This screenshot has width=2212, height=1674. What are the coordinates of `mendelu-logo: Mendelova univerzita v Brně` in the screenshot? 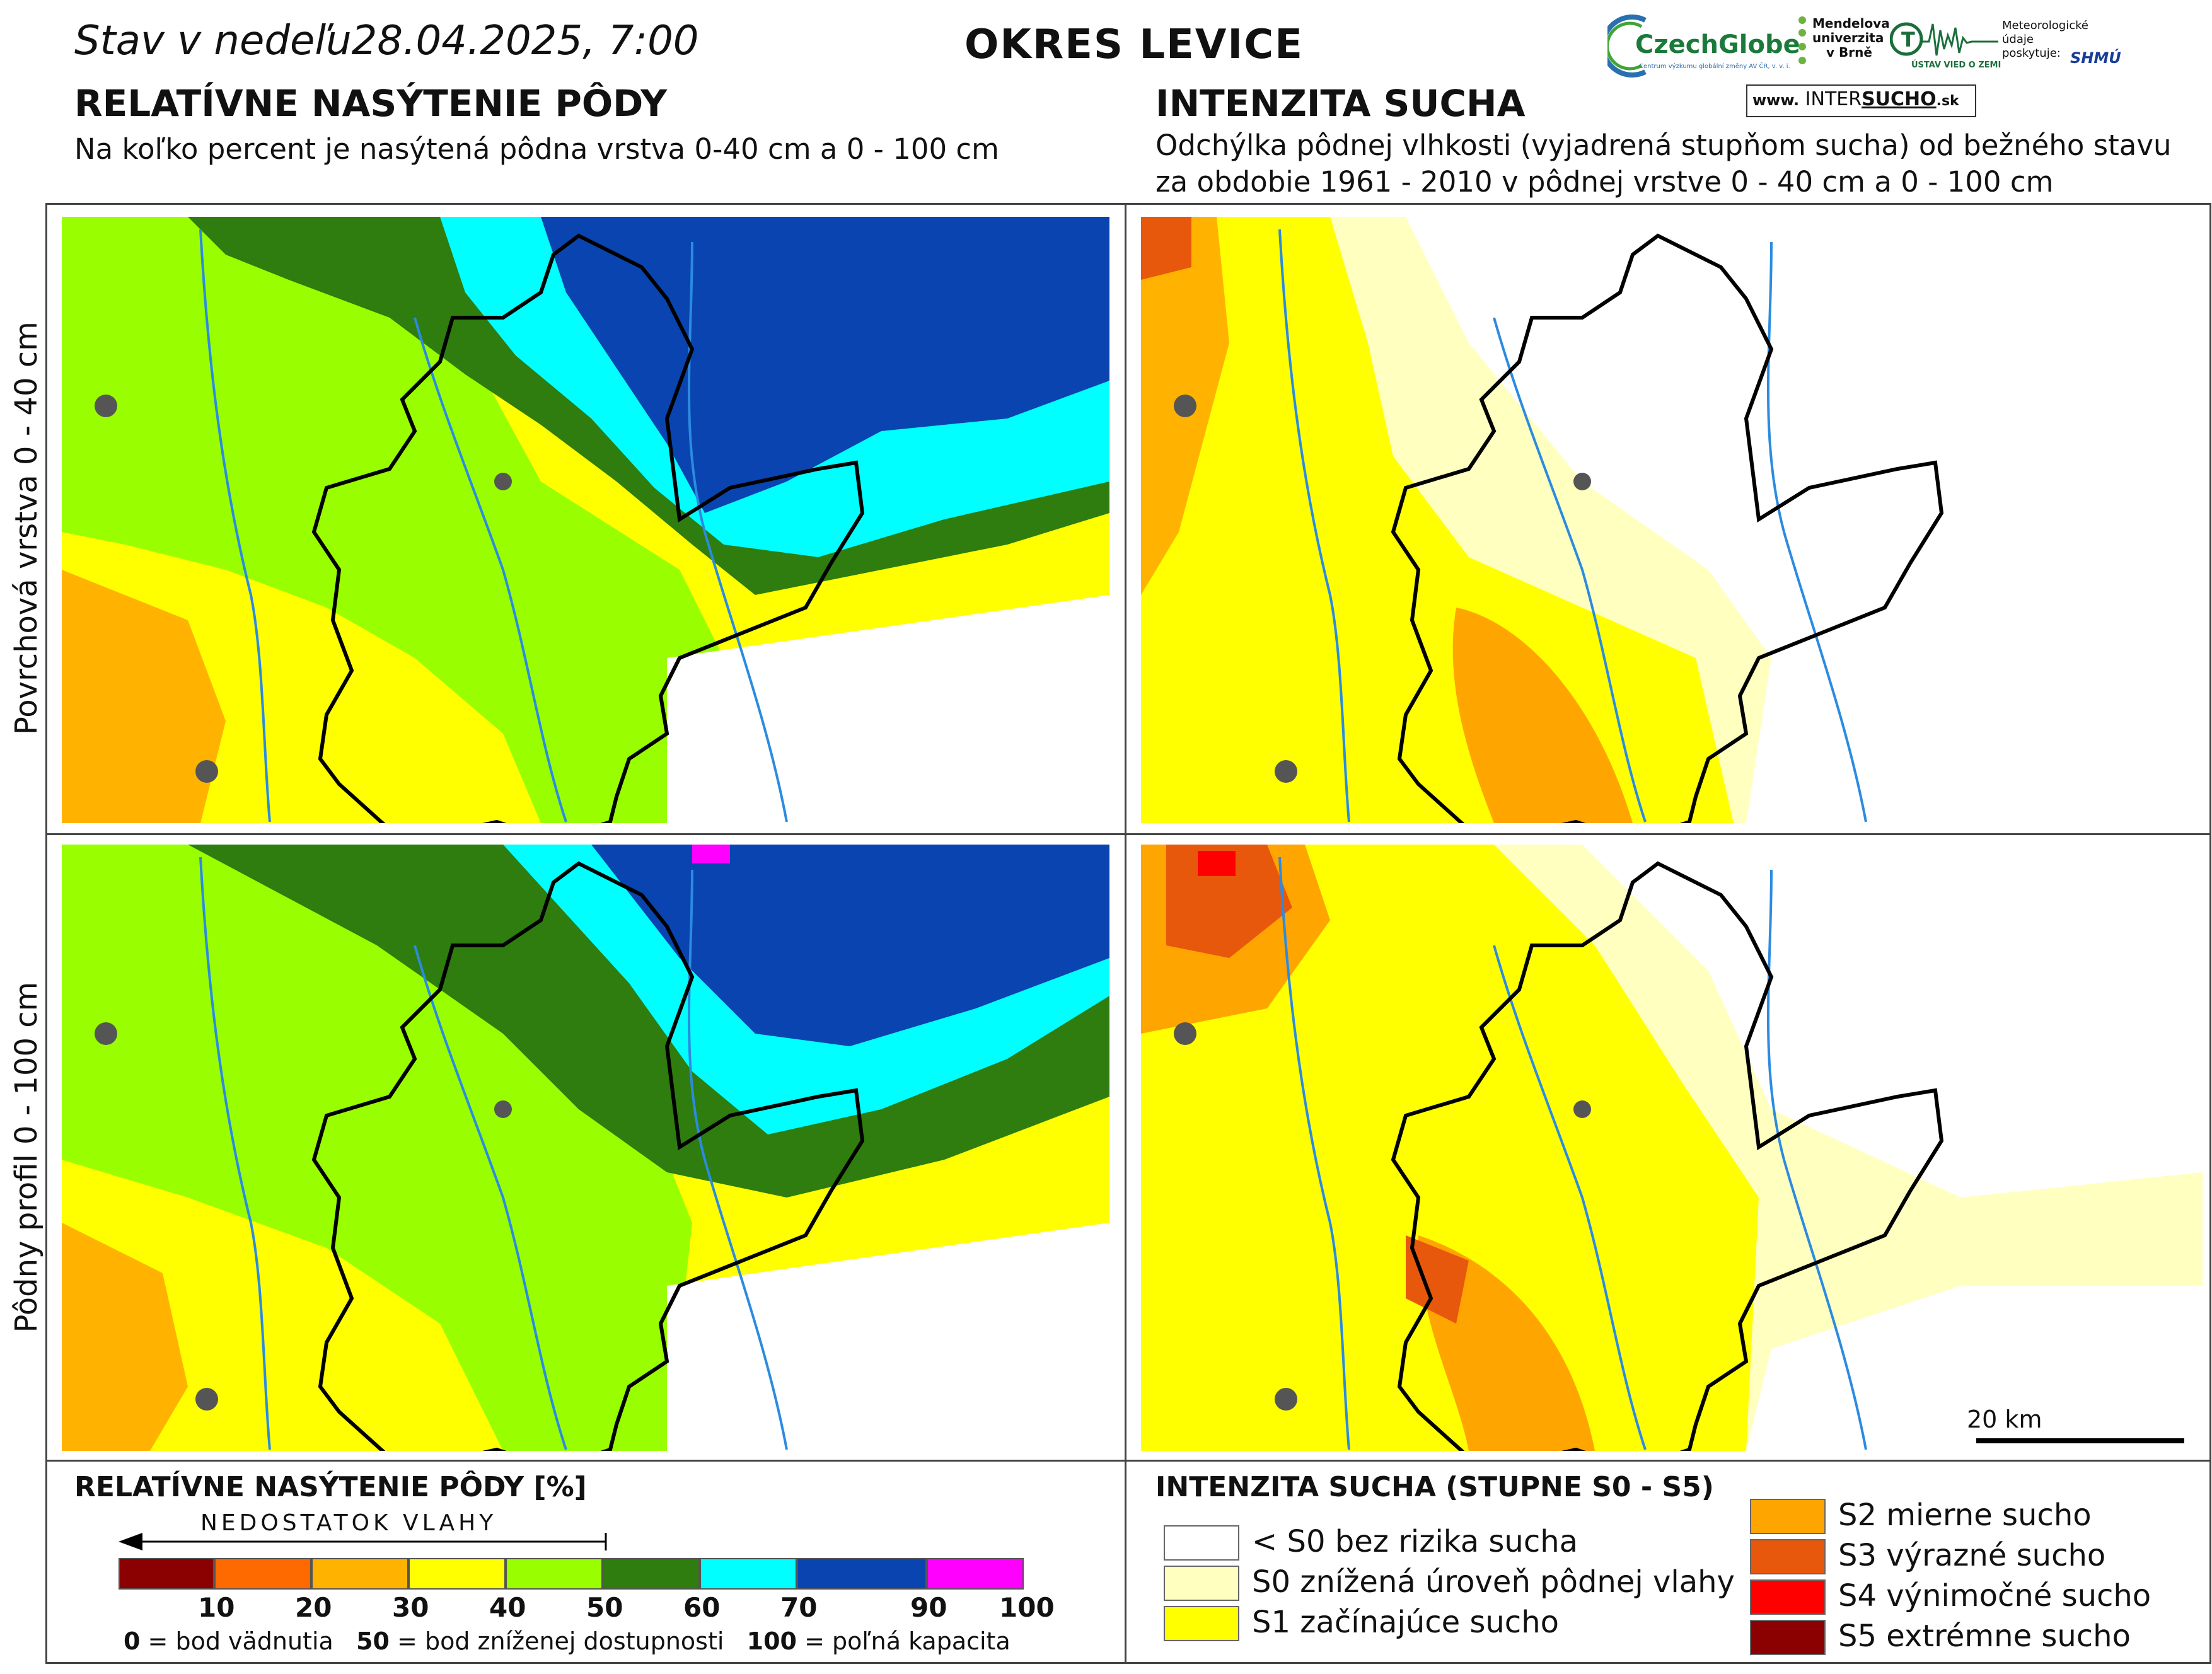 It's located at (1841, 48).